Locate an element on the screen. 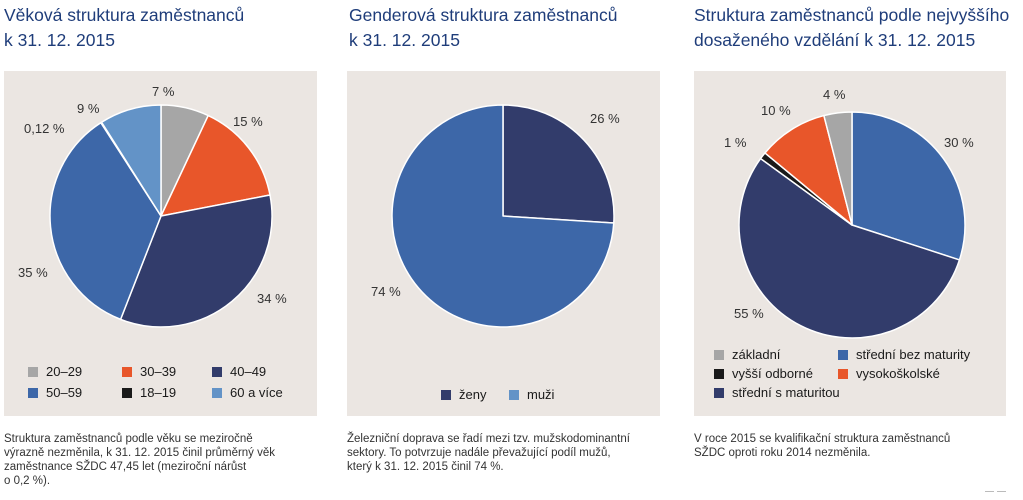 Image resolution: width=1023 pixels, height=500 pixels. age-pie-chart is located at coordinates (161, 216).